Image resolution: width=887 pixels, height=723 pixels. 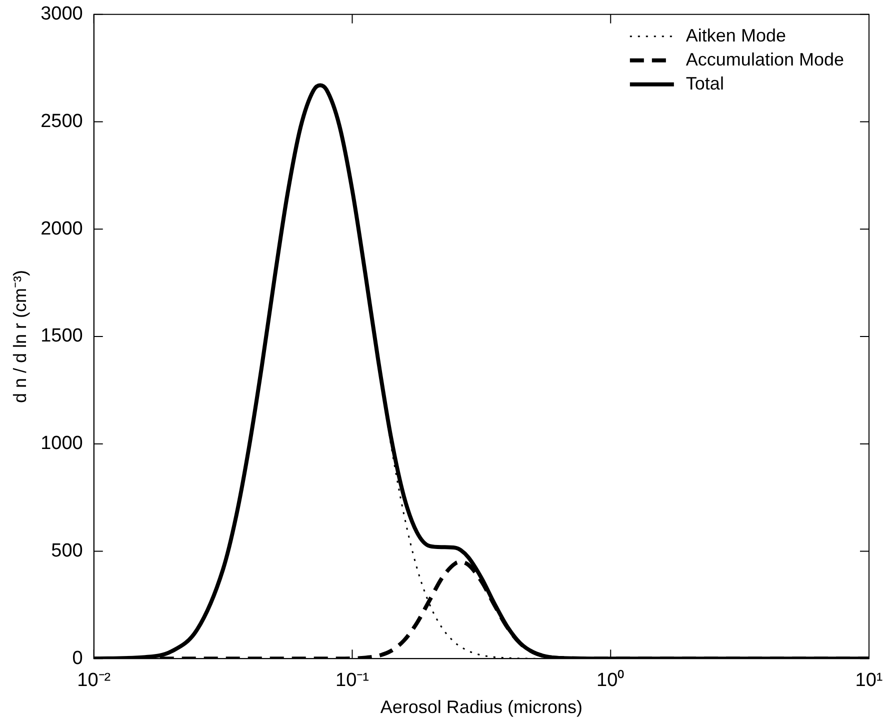 What do you see at coordinates (77, 658) in the screenshot?
I see `y-tick-label: 0` at bounding box center [77, 658].